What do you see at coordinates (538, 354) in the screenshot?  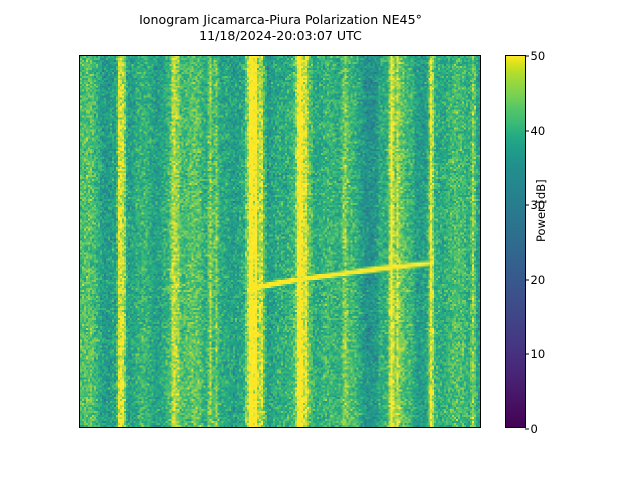 I see `colorbar-tick-label: 10` at bounding box center [538, 354].